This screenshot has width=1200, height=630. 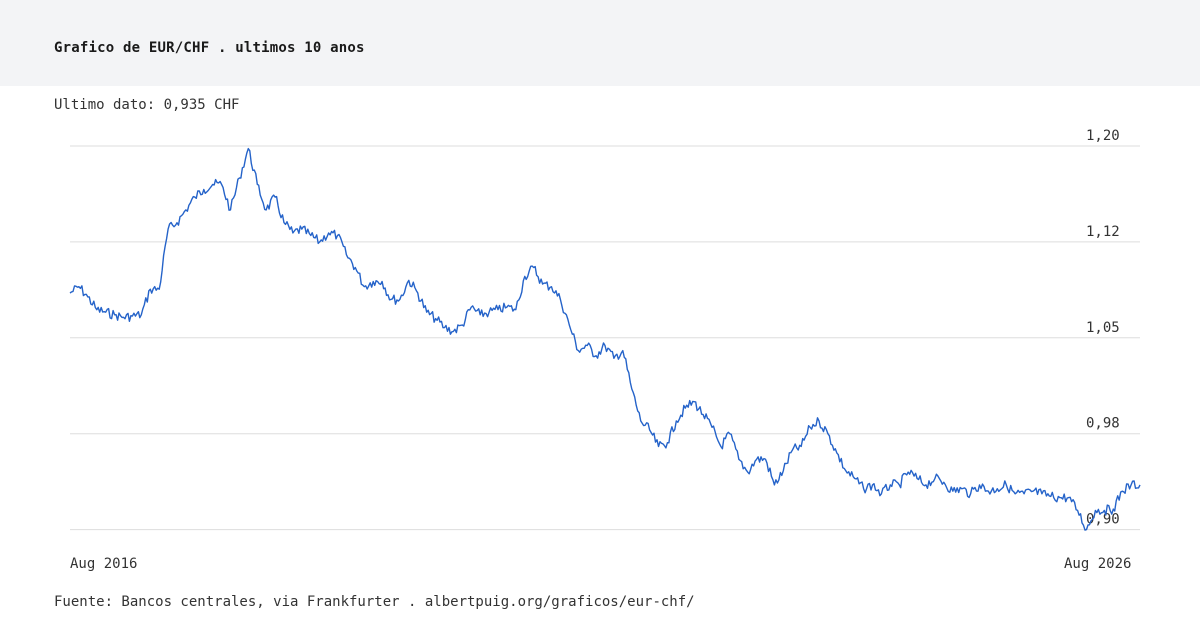 What do you see at coordinates (1103, 232) in the screenshot?
I see `y-tick-label: 1,12` at bounding box center [1103, 232].